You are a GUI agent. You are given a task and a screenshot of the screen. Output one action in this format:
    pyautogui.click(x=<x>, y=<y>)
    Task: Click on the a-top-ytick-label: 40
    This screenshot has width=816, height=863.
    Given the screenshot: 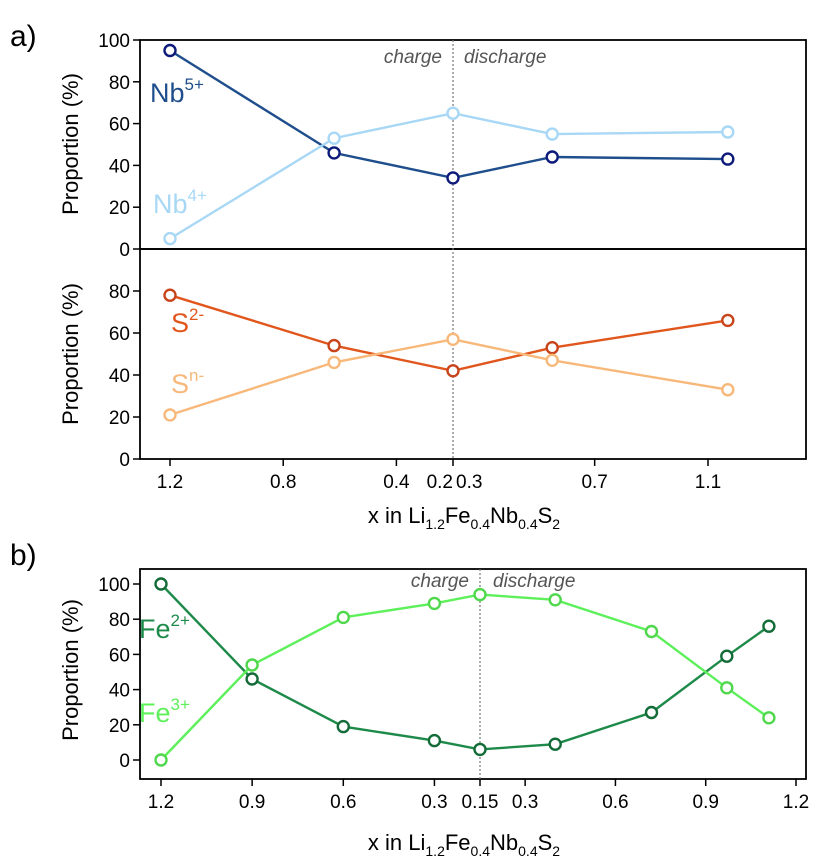 What is the action you would take?
    pyautogui.click(x=119, y=166)
    